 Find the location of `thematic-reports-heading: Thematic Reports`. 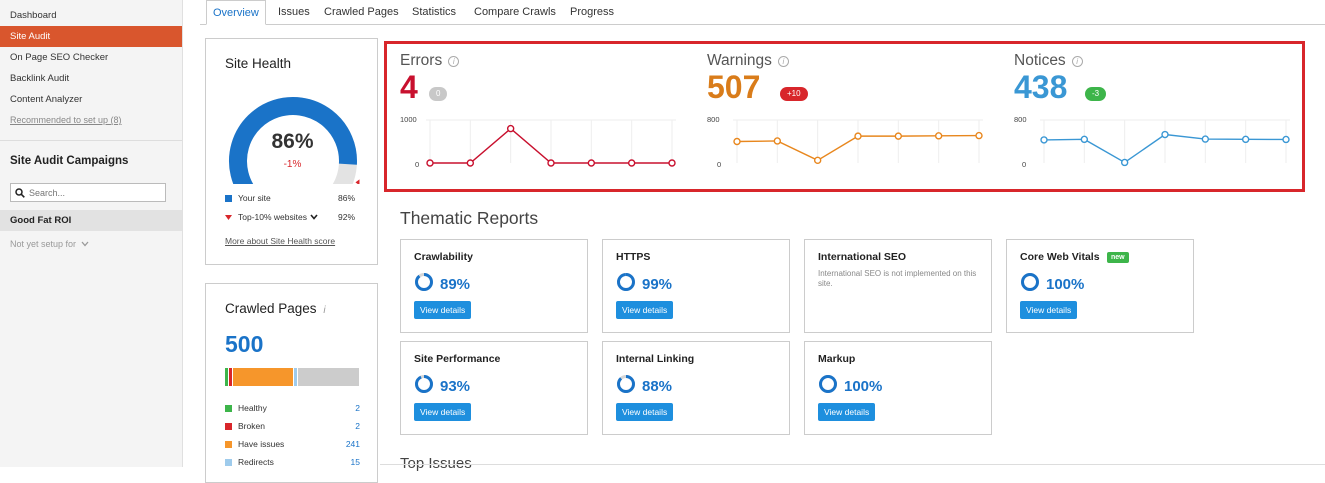

thematic-reports-heading: Thematic Reports is located at coordinates (469, 218).